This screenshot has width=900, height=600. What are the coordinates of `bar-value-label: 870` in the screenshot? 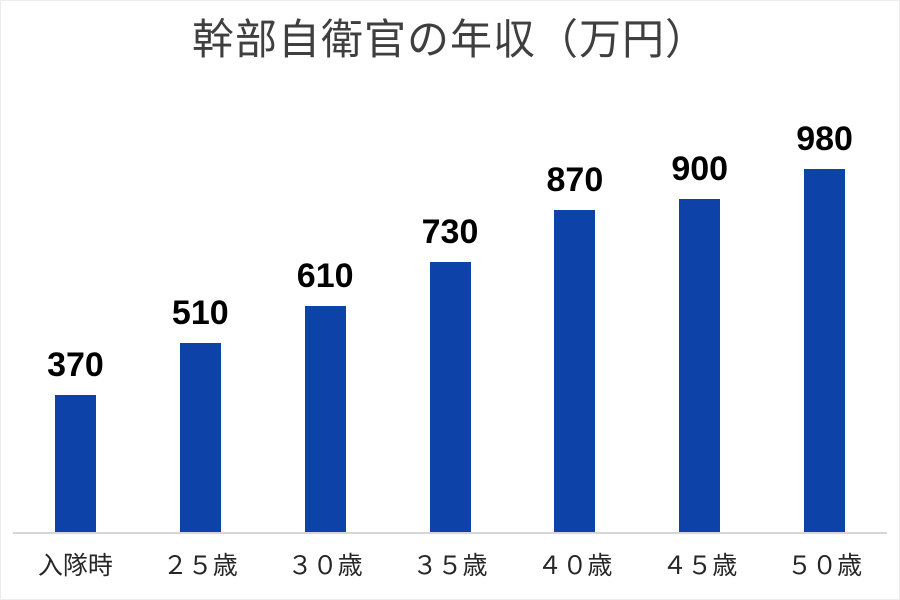 It's located at (575, 180).